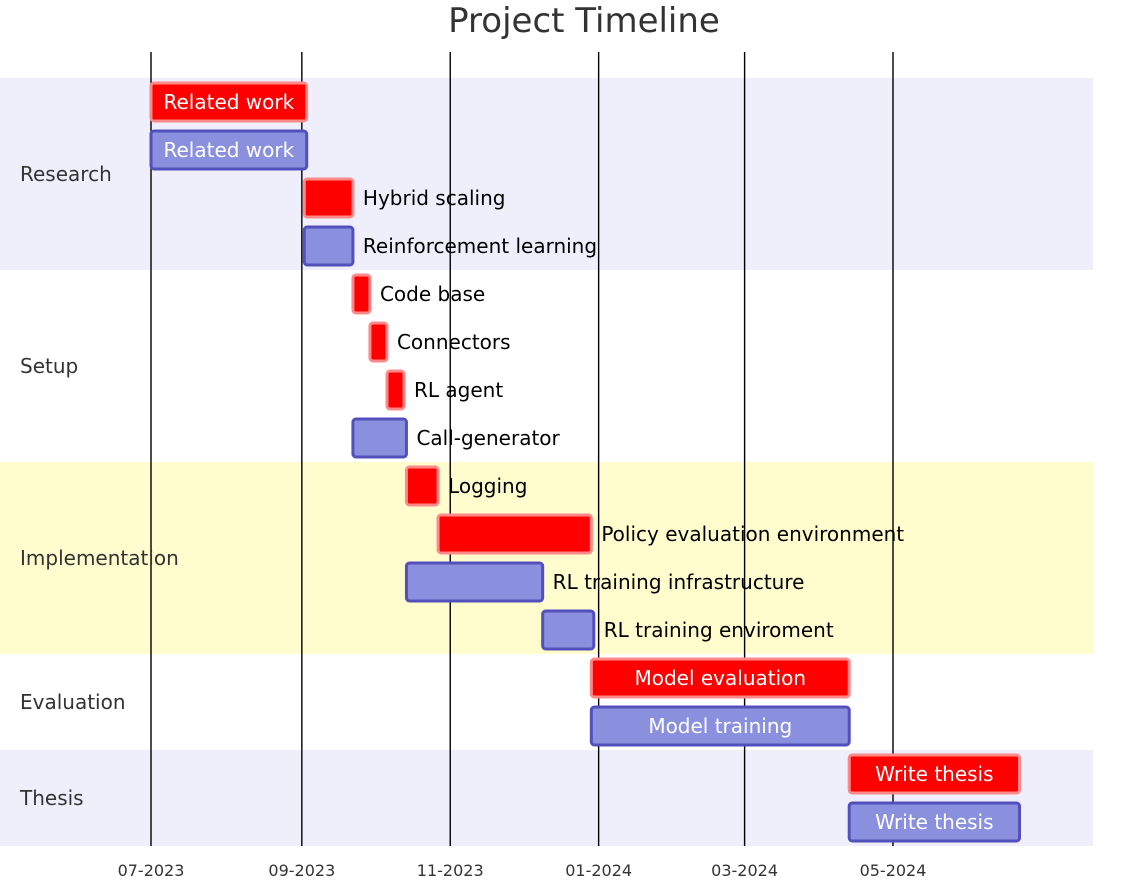  I want to click on task-label-write-thesis-crit: Write thesis, so click(934, 774).